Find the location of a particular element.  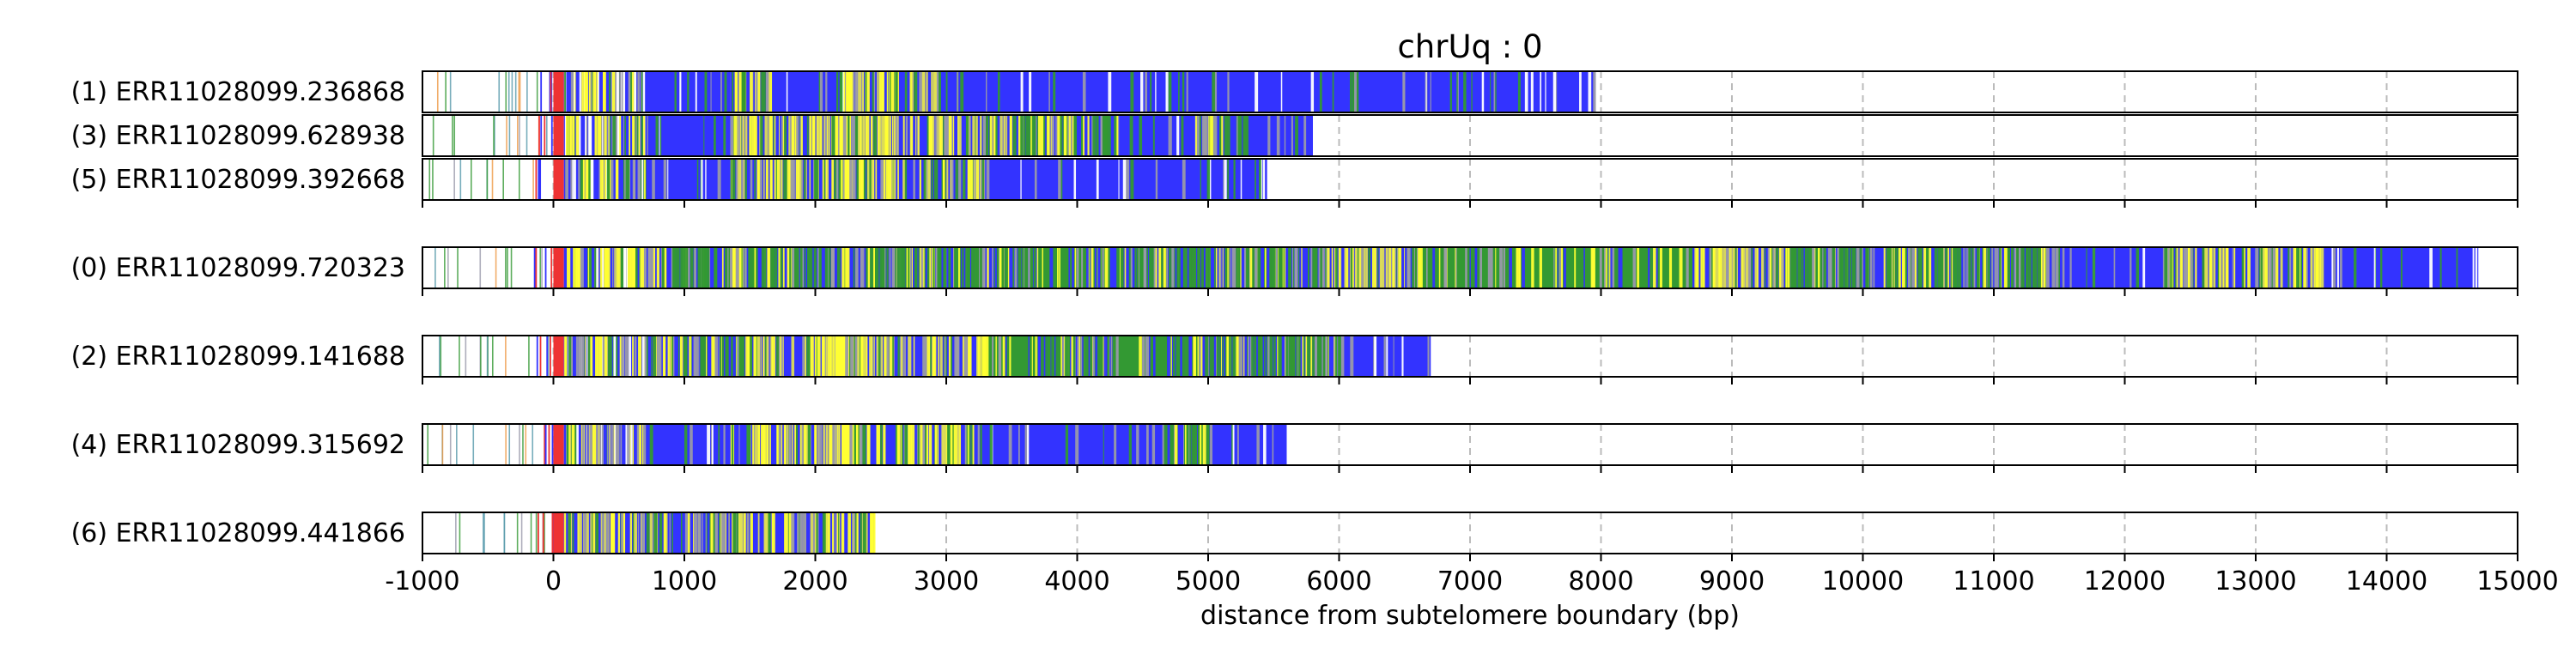

read-region is located at coordinates (558, 91).